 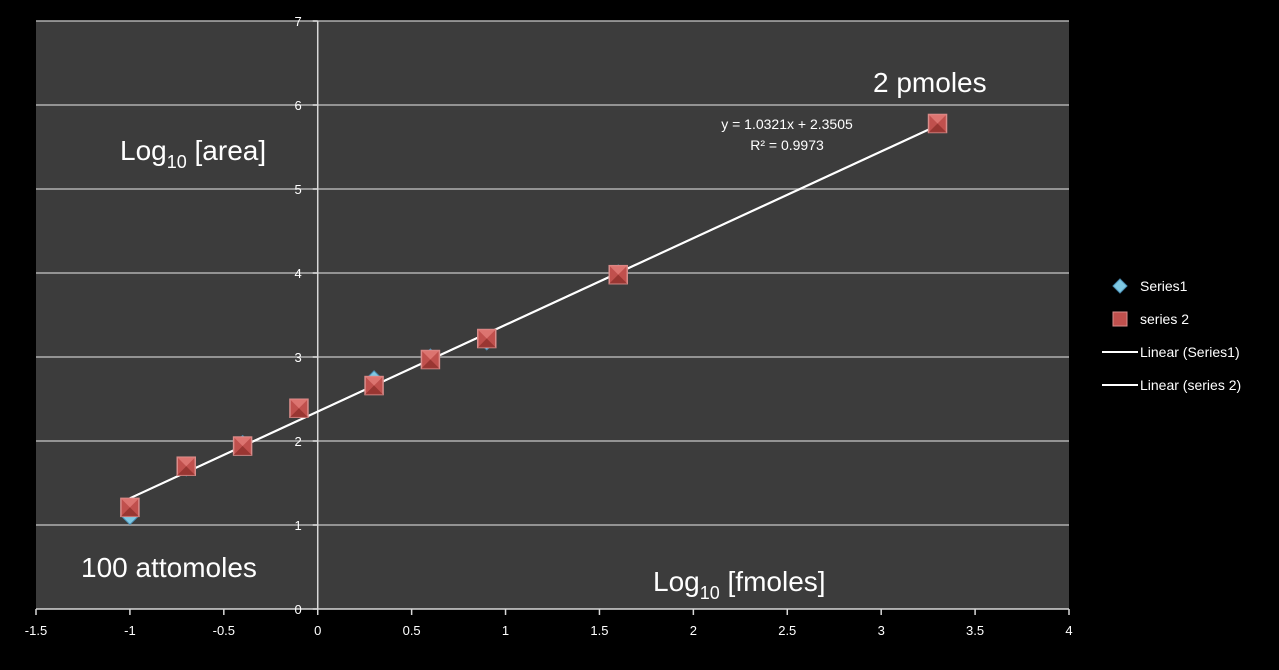 What do you see at coordinates (297, 441) in the screenshot?
I see `y-tick-label: 2` at bounding box center [297, 441].